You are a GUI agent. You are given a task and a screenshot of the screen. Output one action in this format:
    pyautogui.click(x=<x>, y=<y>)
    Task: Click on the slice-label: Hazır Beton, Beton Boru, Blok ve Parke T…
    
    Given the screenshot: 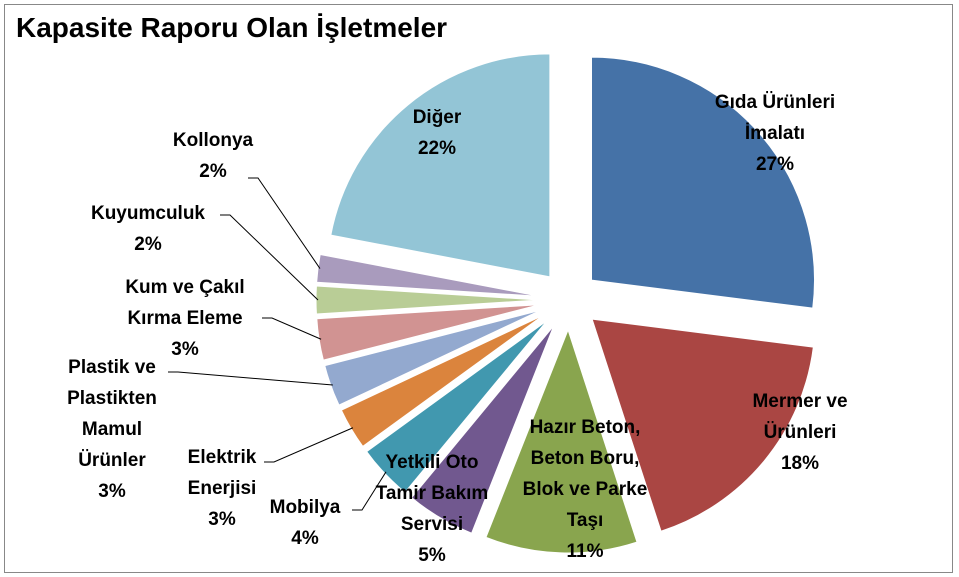 What is the action you would take?
    pyautogui.click(x=585, y=489)
    